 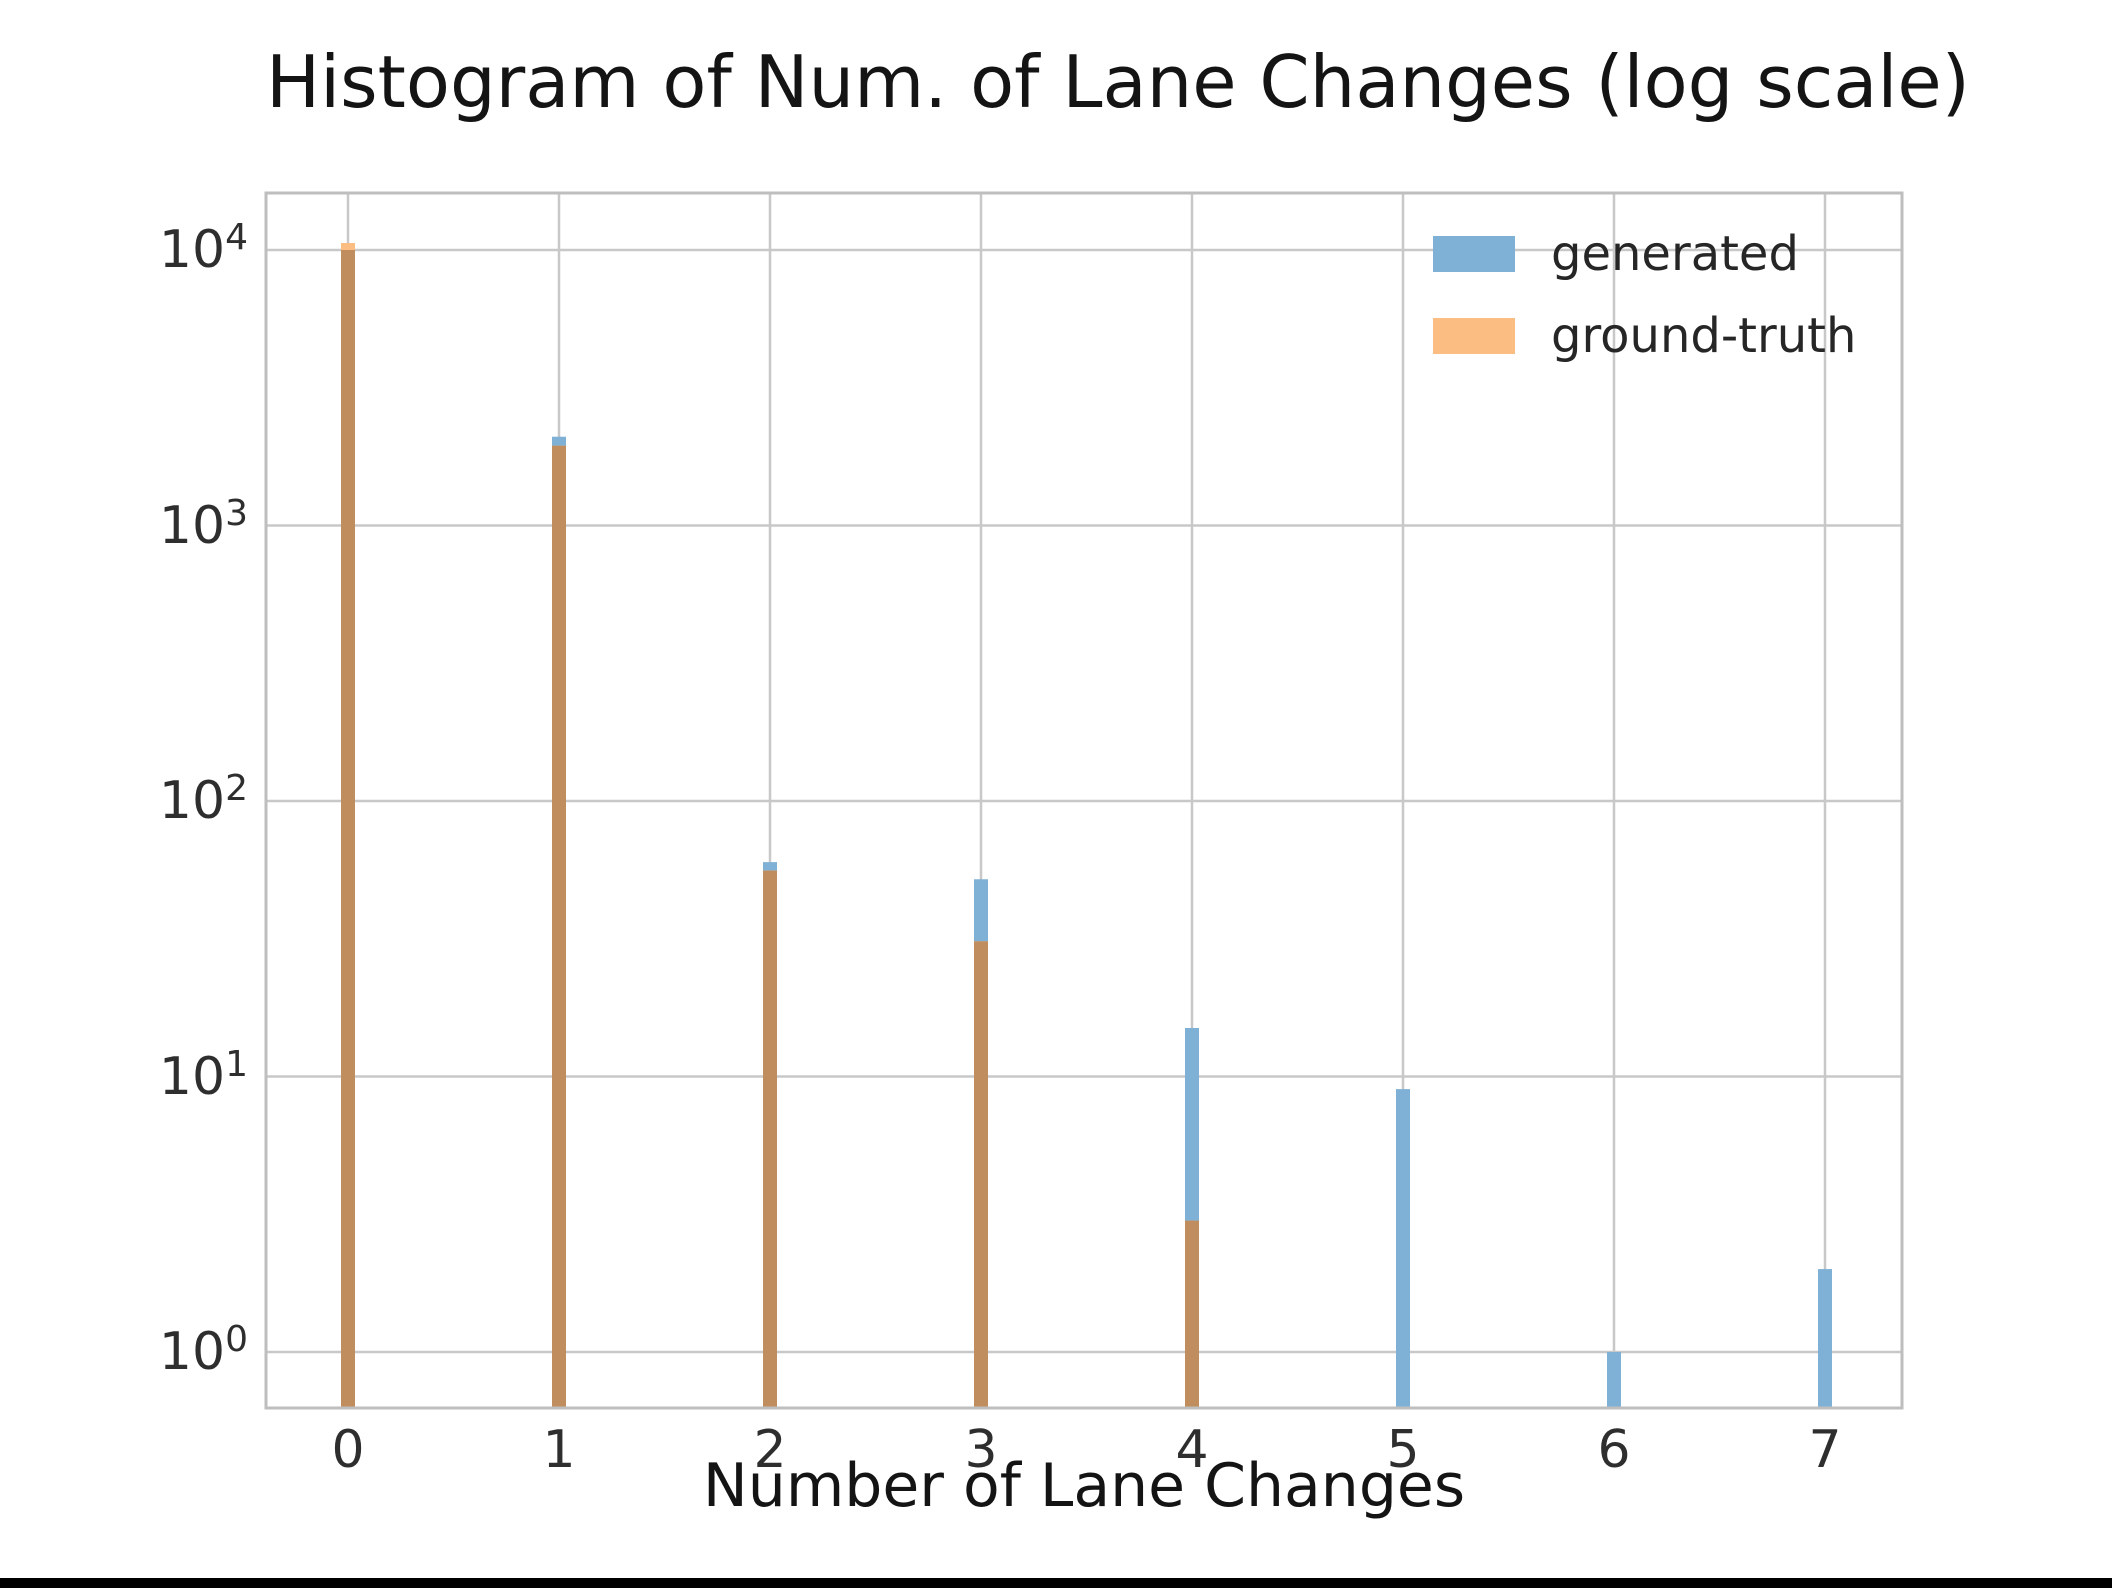 I want to click on x-tick-label: 6, so click(x=1614, y=1450).